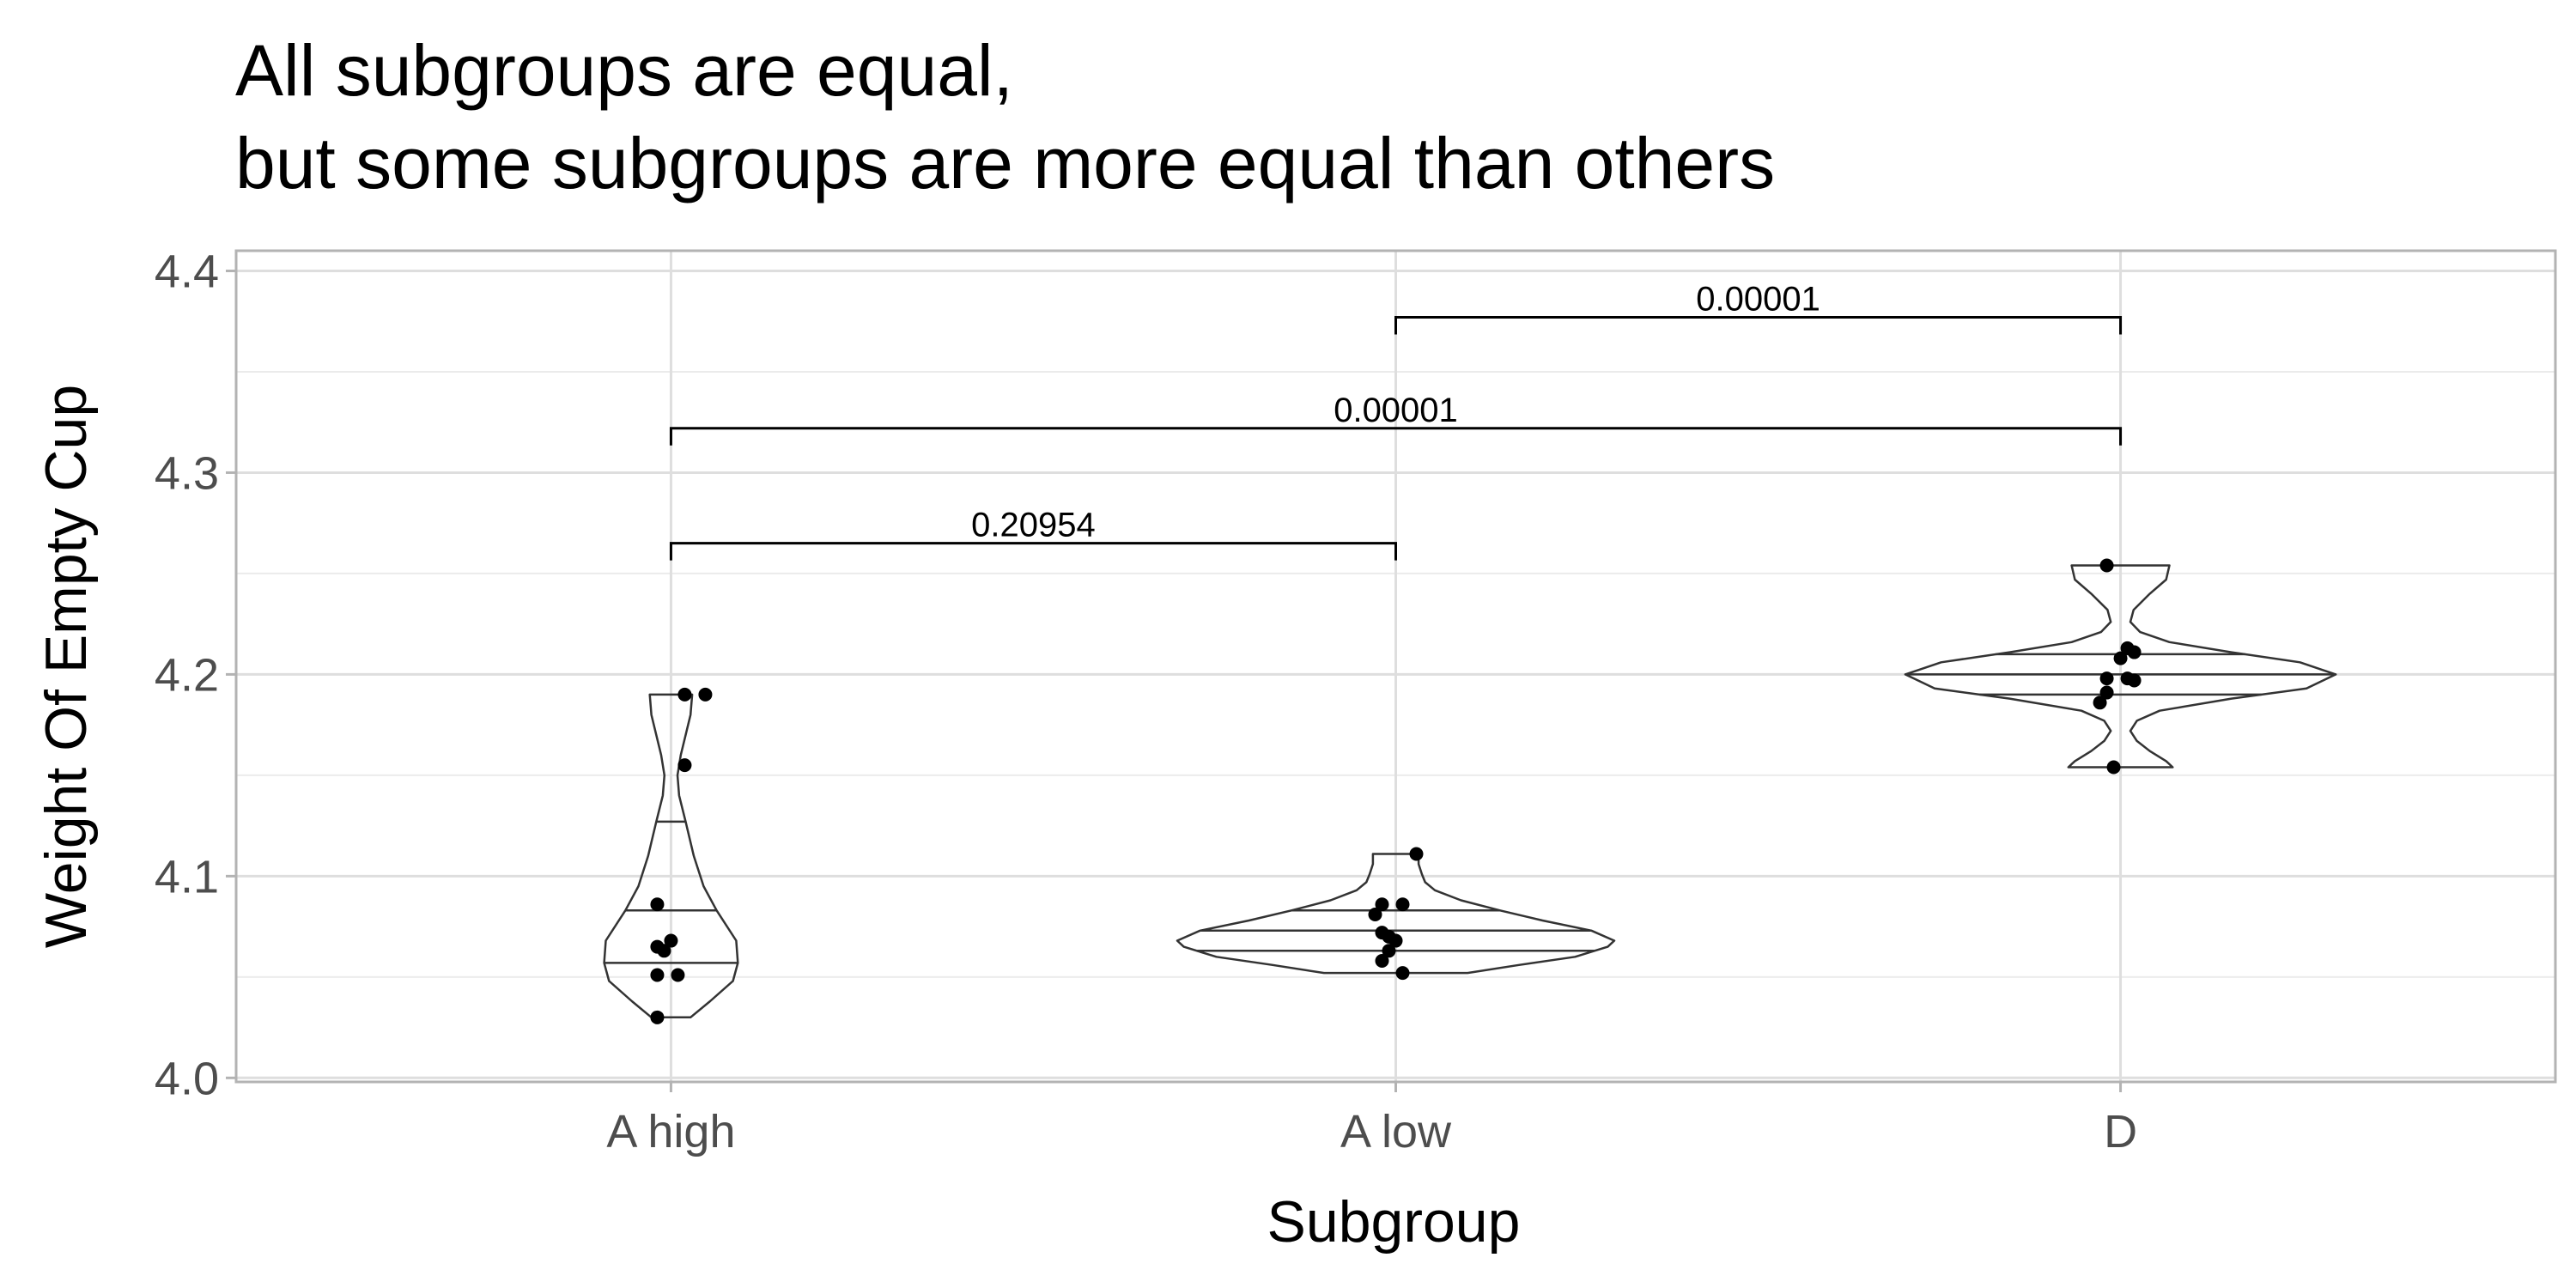 The height and width of the screenshot is (1288, 2576). What do you see at coordinates (671, 1131) in the screenshot?
I see `x-tick-label: A high` at bounding box center [671, 1131].